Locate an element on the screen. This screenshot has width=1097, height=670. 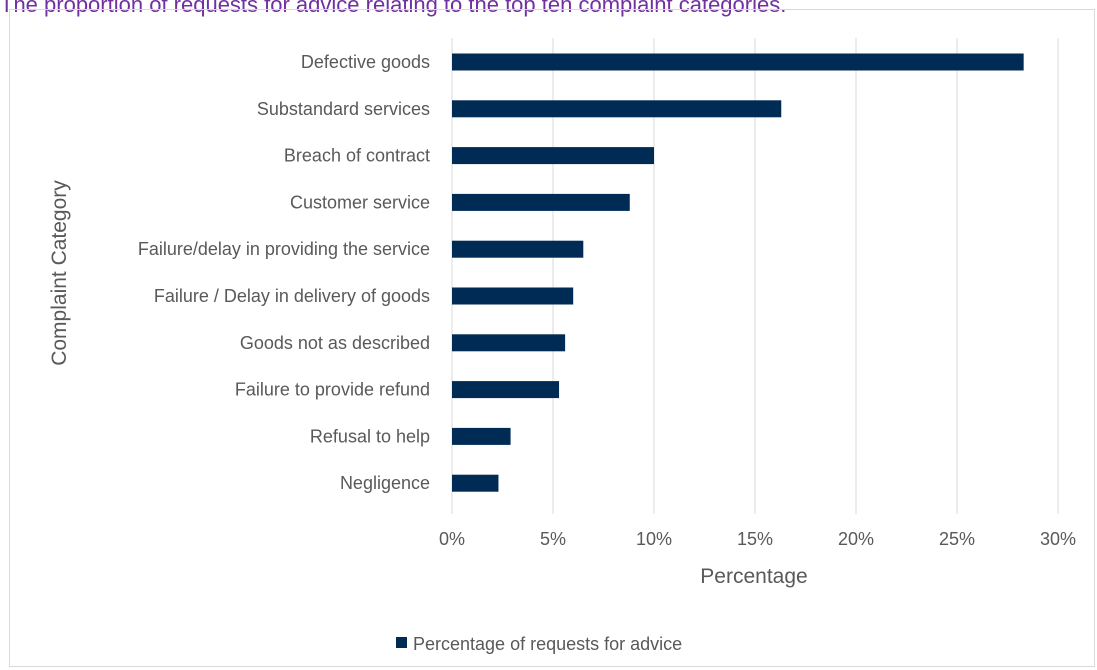
x-tick-label: 15% is located at coordinates (755, 539).